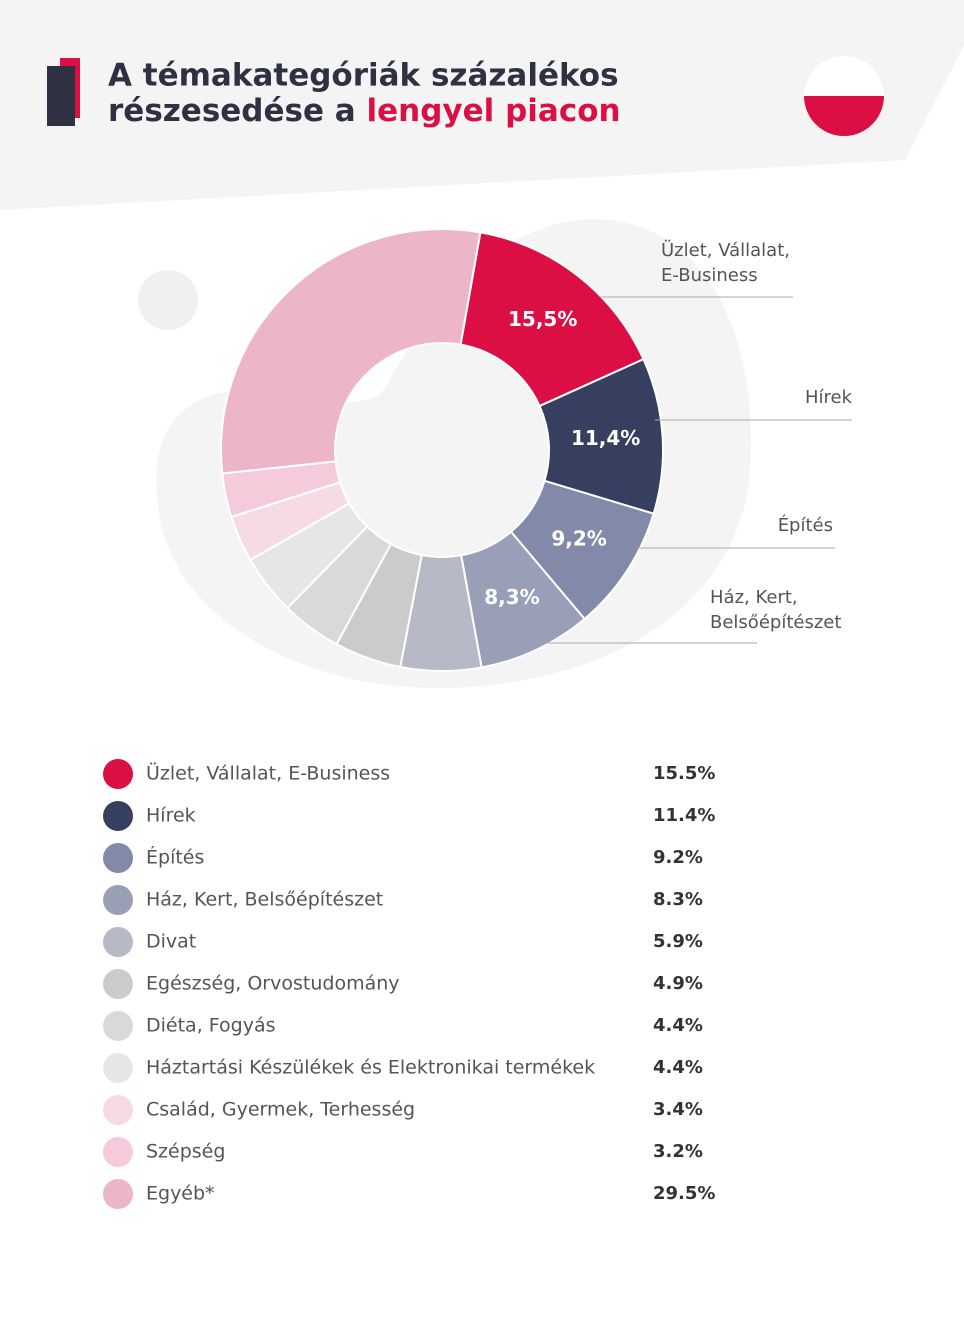  I want to click on legend-value: 9.2%, so click(678, 857).